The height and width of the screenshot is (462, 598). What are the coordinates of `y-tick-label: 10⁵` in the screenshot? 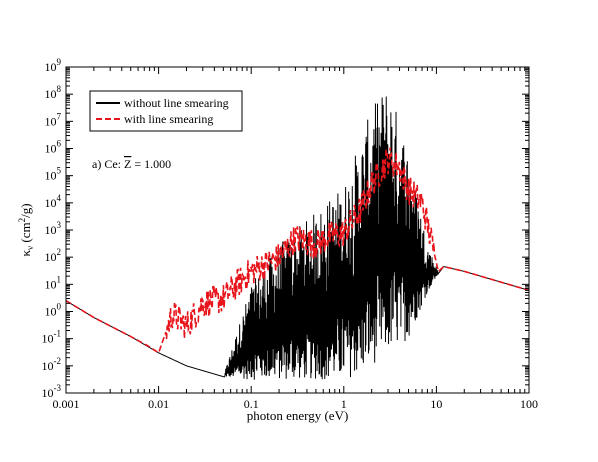 It's located at (53, 174).